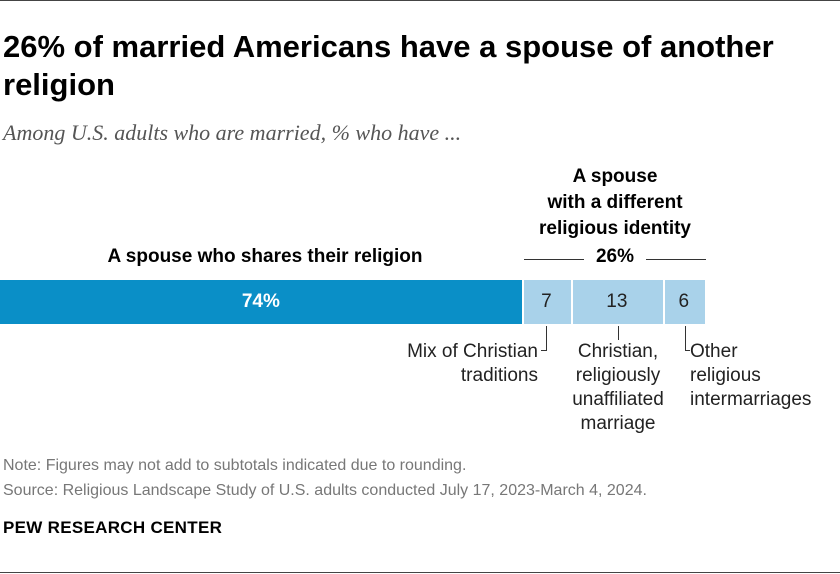 This screenshot has width=840, height=574. Describe the element at coordinates (618, 351) in the screenshot. I see `category-label-line: Christian,` at that location.